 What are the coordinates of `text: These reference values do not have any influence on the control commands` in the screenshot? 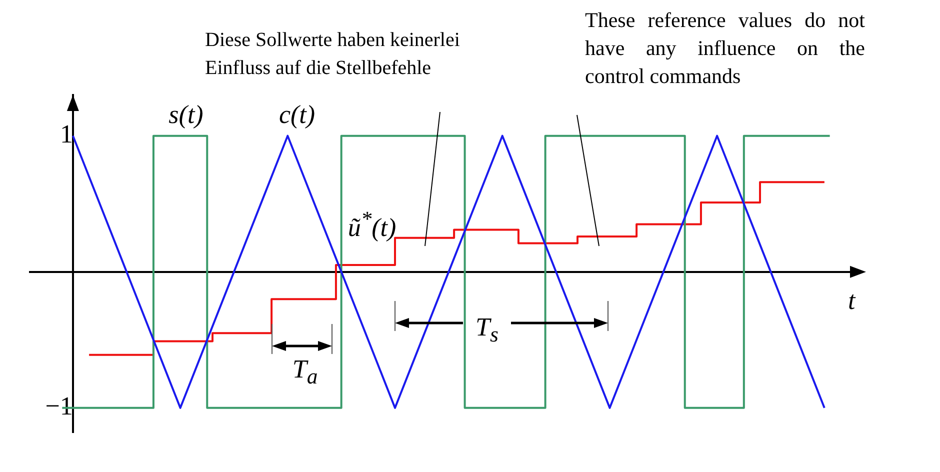 It's located at (725, 48).